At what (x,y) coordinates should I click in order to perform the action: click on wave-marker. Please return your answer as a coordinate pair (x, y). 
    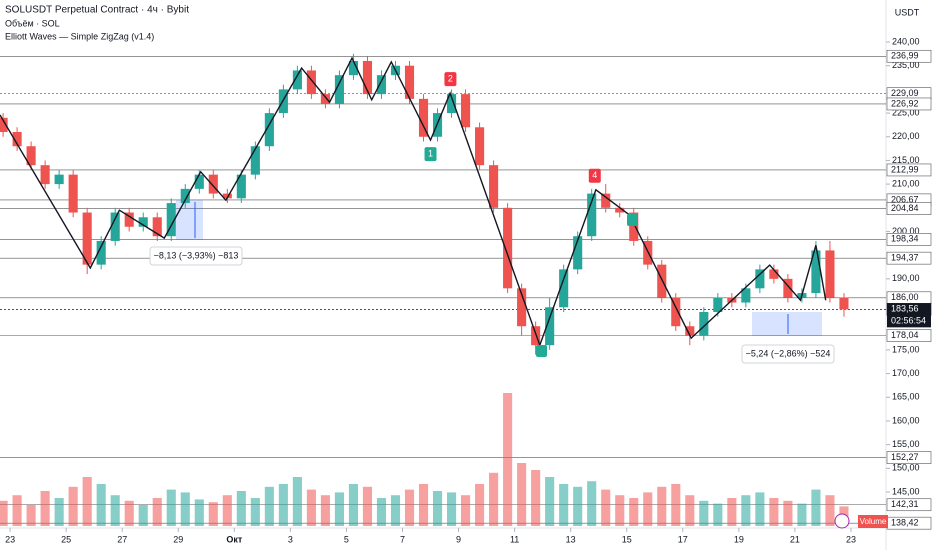
    Looking at the image, I should click on (450, 79).